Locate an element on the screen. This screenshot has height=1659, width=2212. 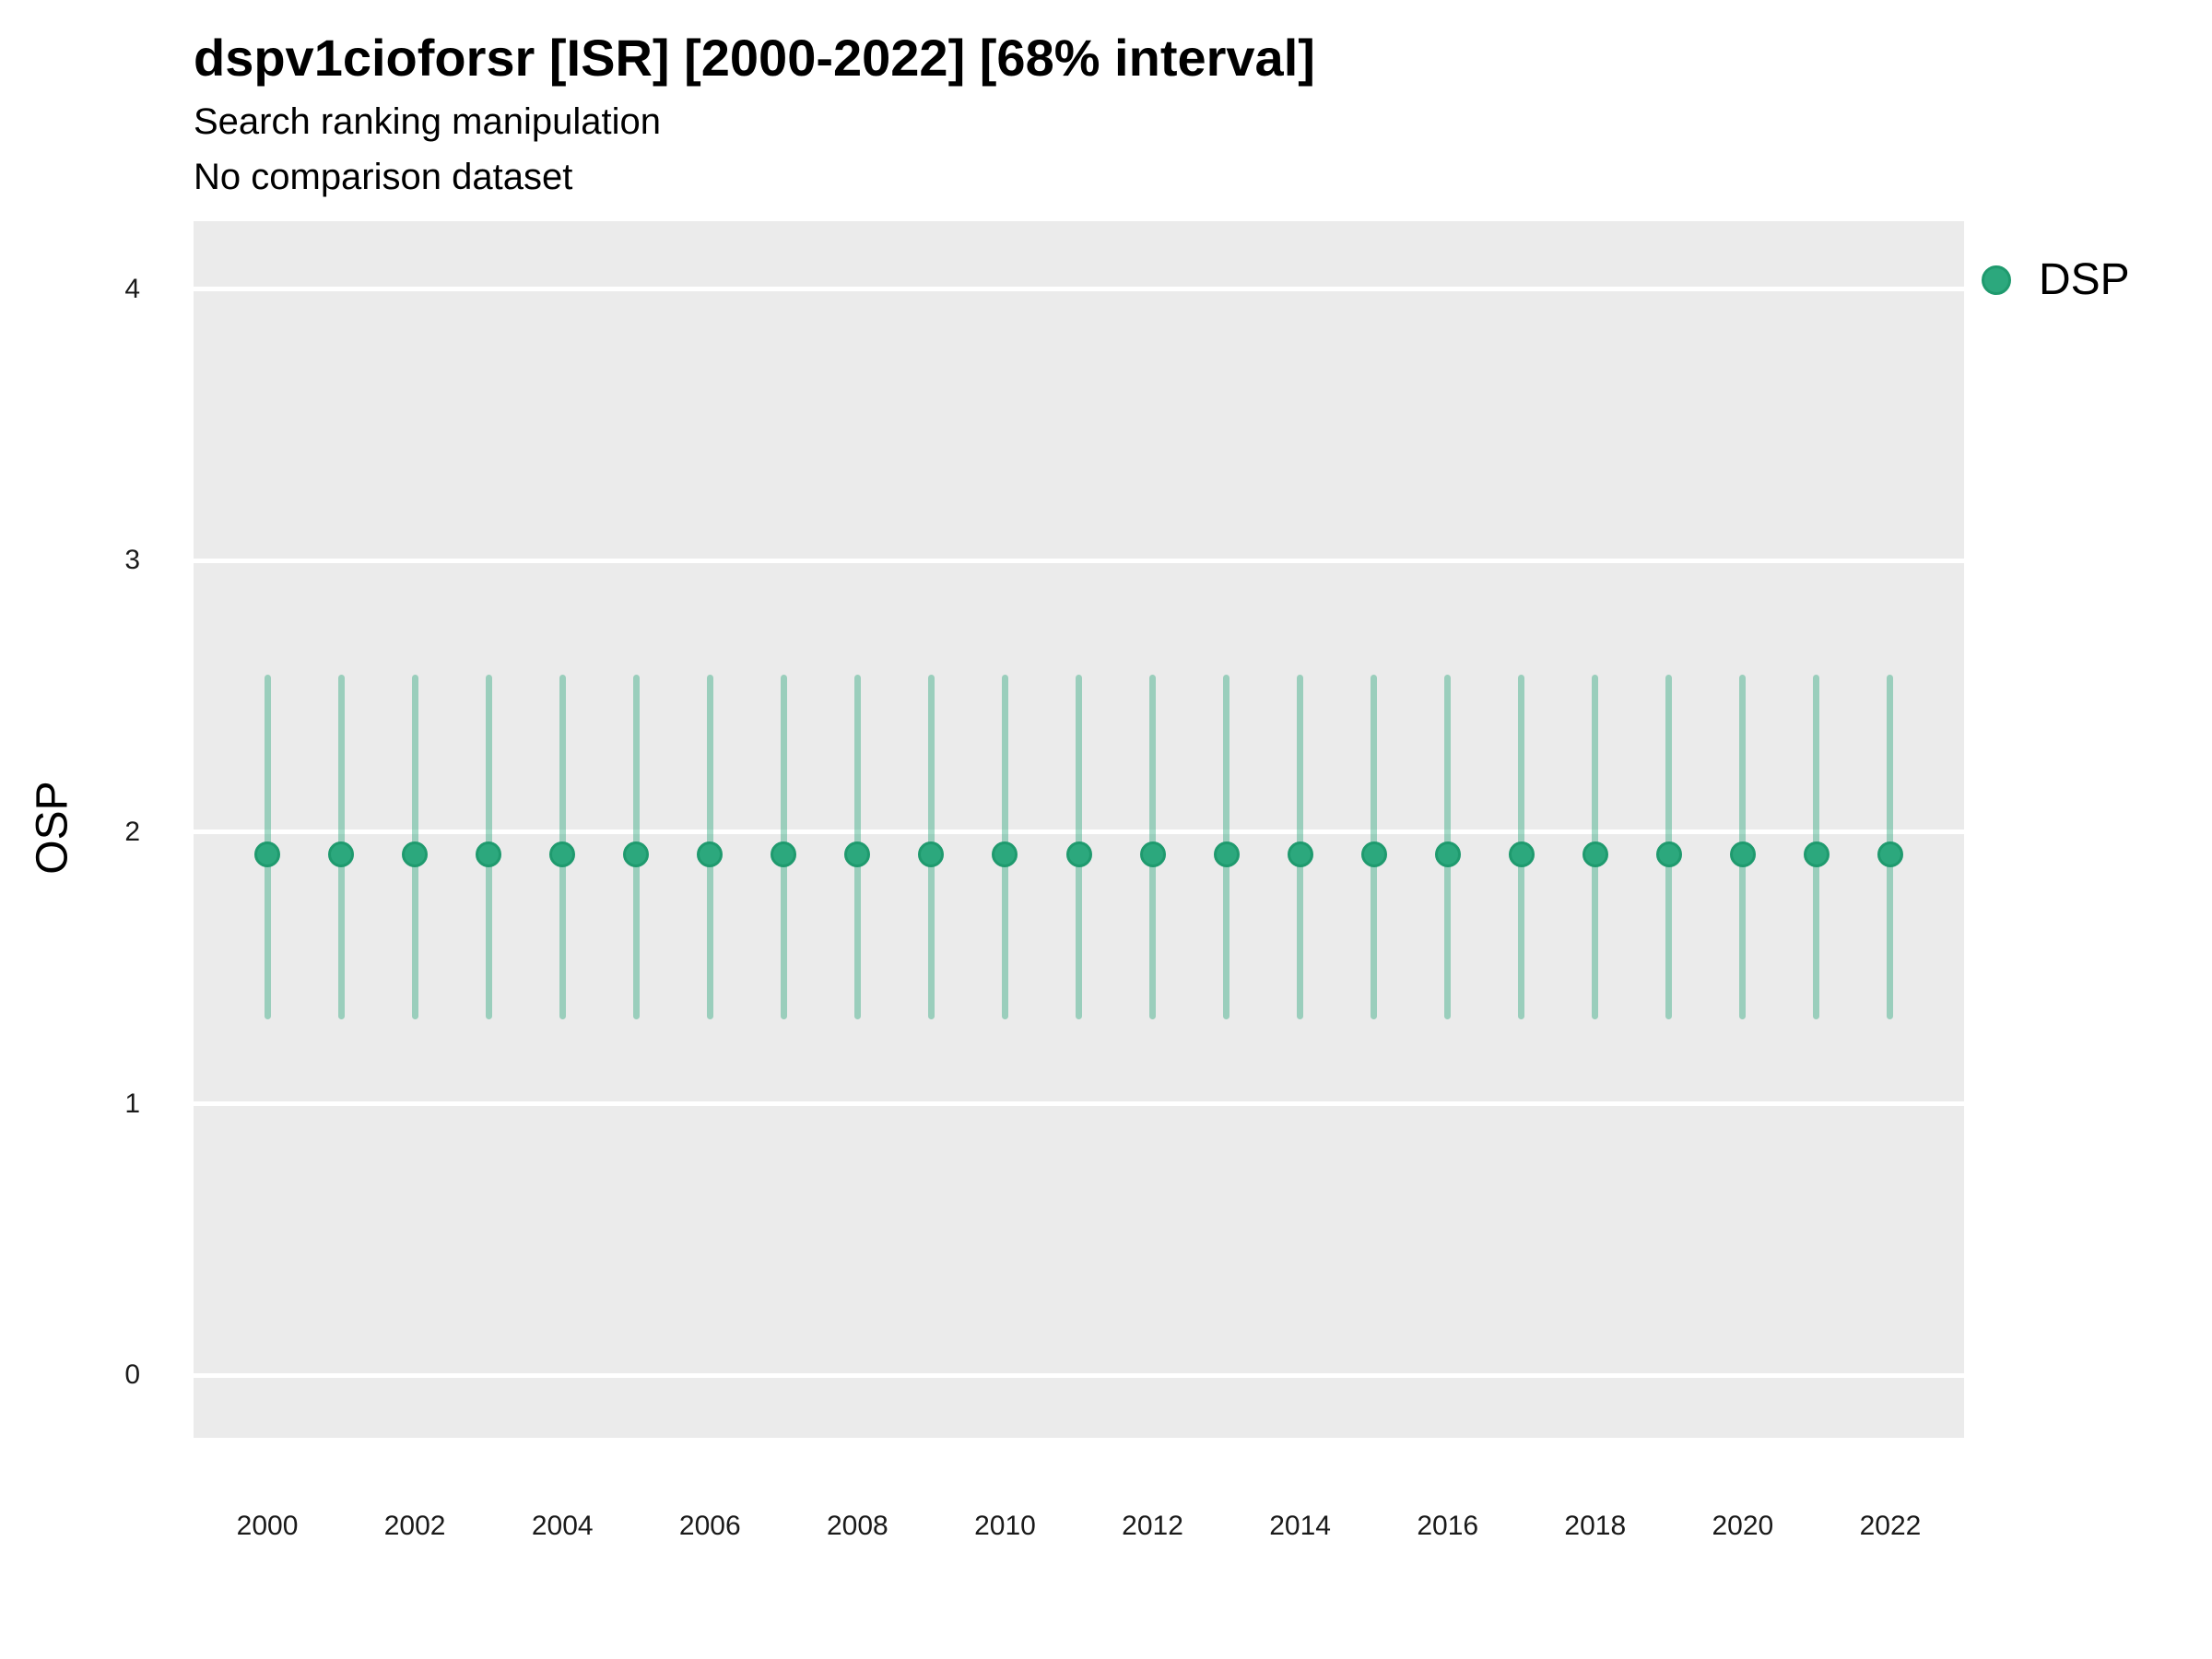
legend: DSP is located at coordinates (2056, 279).